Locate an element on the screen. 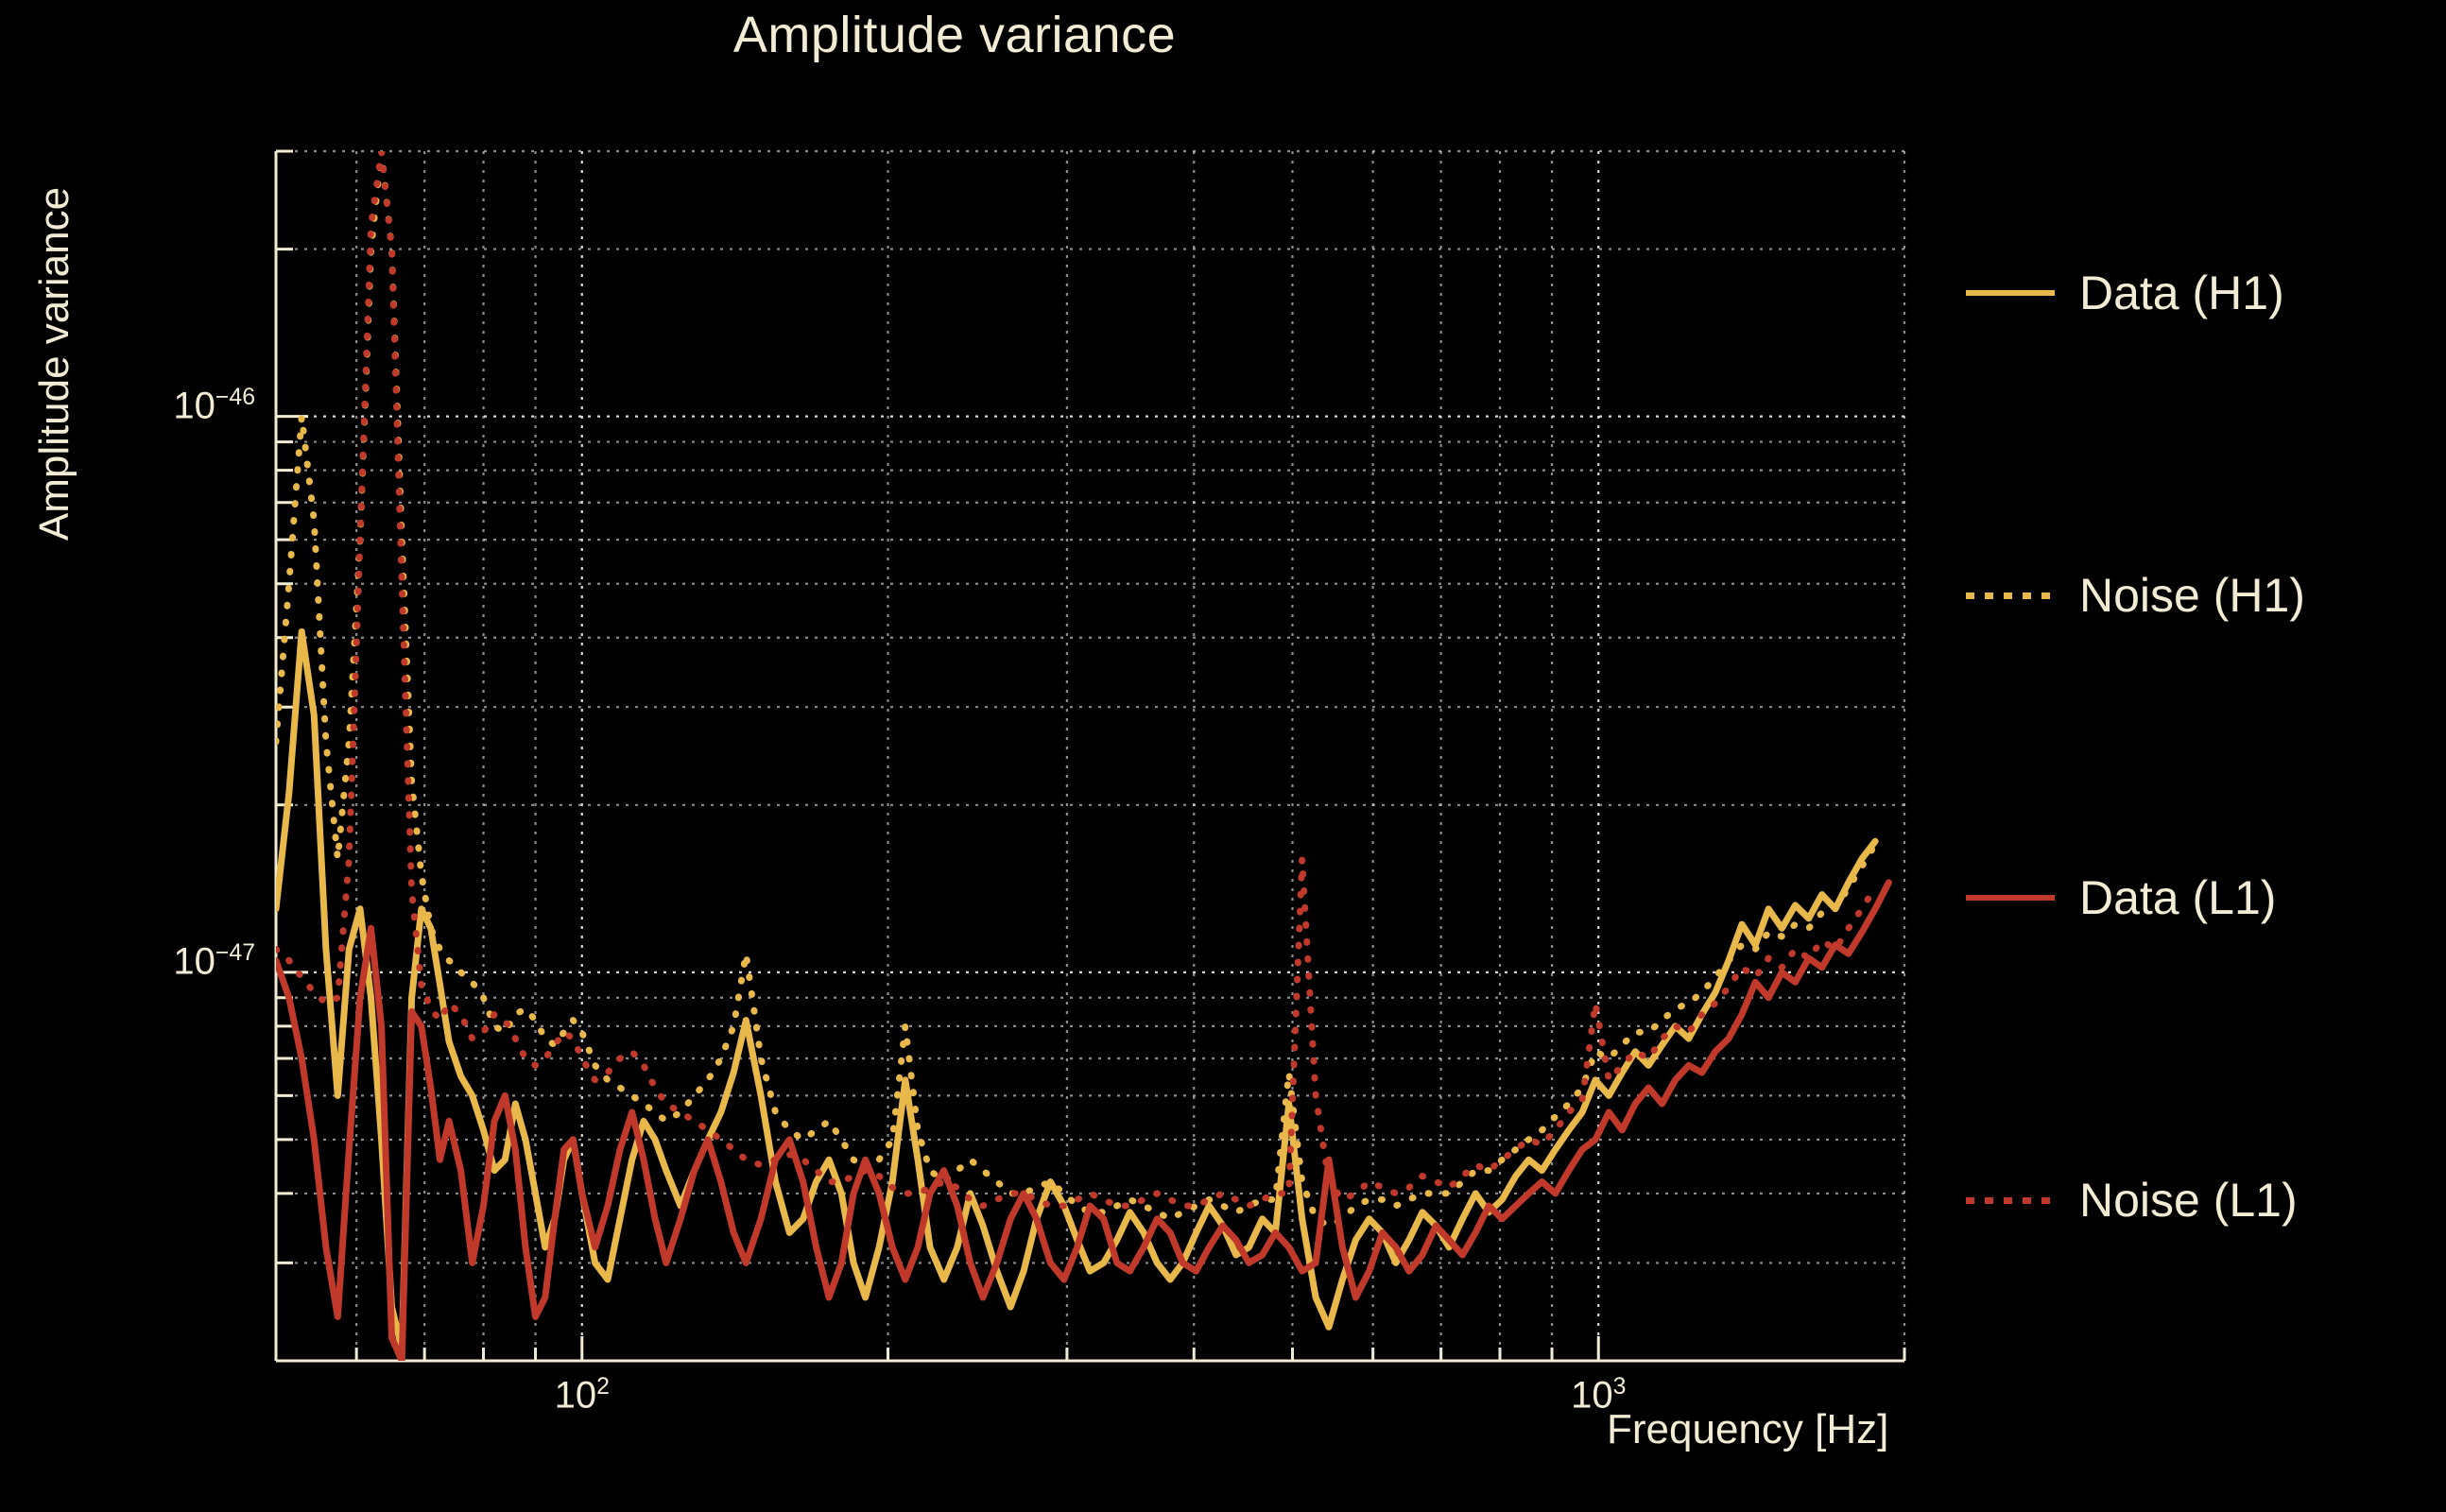 This screenshot has height=1512, width=2446. legend-label: Noise (H1) is located at coordinates (2192, 595).